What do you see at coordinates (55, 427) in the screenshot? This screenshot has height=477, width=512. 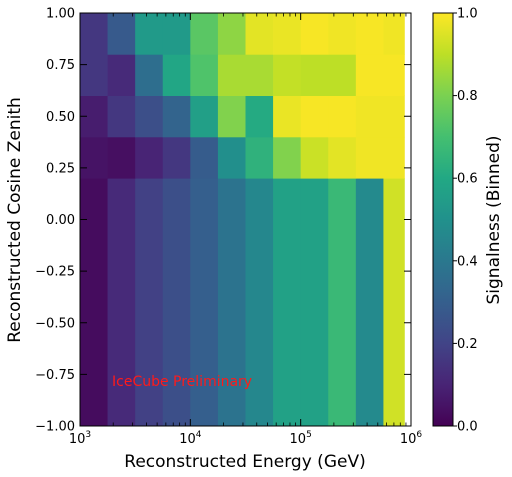 I see `y-tick-label: −1.00` at bounding box center [55, 427].